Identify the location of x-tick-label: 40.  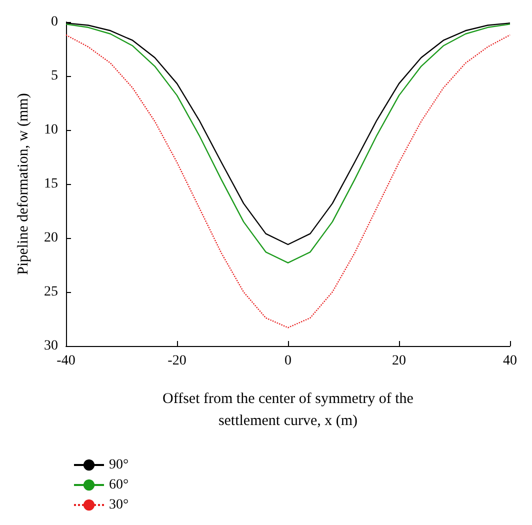
(510, 361).